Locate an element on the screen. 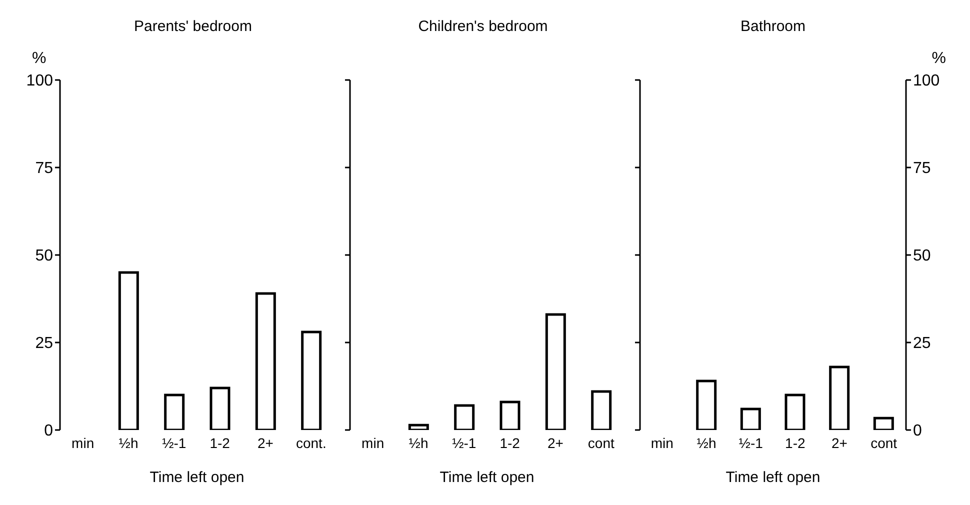 Image resolution: width=970 pixels, height=505 pixels. y-tick-label: 0 is located at coordinates (49, 431).